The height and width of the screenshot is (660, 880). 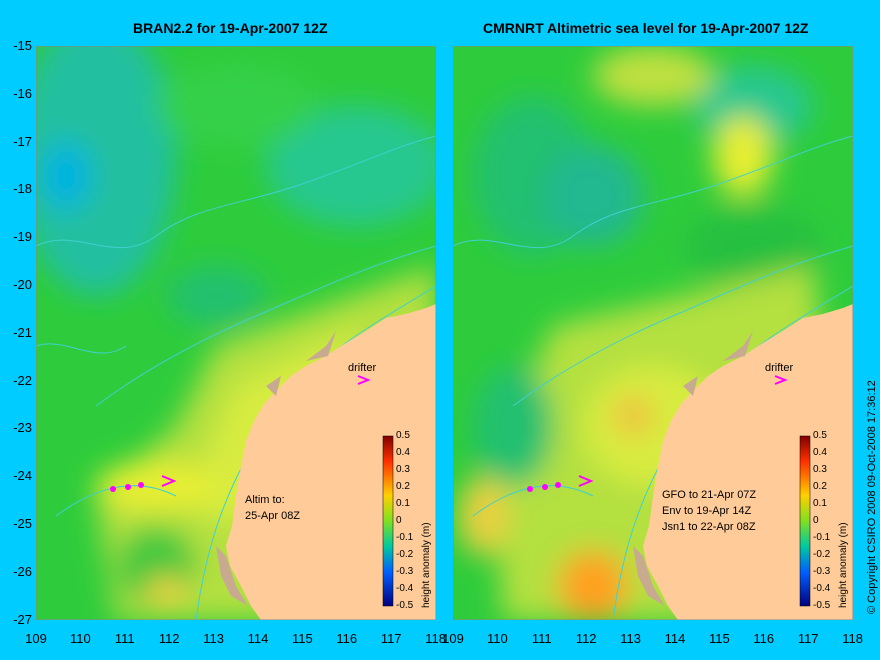 What do you see at coordinates (240, 433) in the screenshot?
I see `left-drifter-track` at bounding box center [240, 433].